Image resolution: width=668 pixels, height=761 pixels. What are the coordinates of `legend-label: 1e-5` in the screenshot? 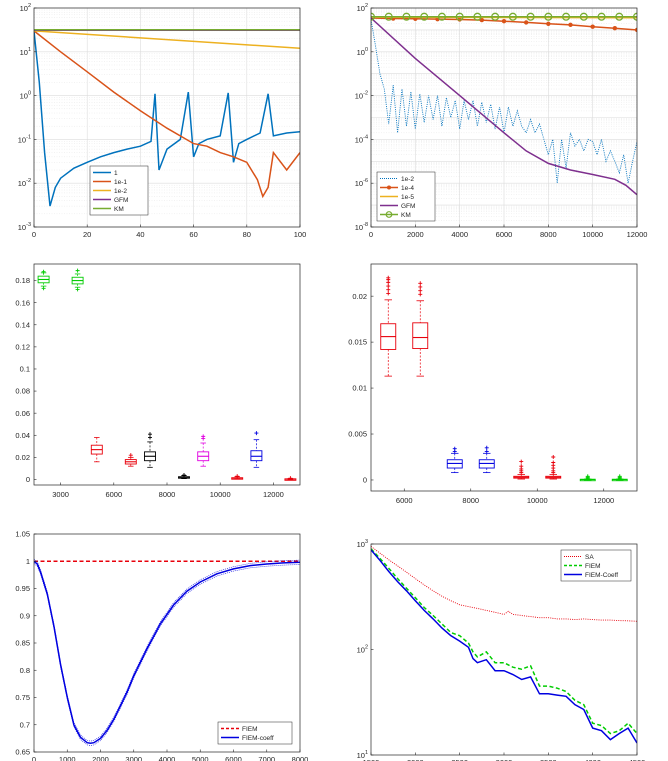 It's located at (407, 197).